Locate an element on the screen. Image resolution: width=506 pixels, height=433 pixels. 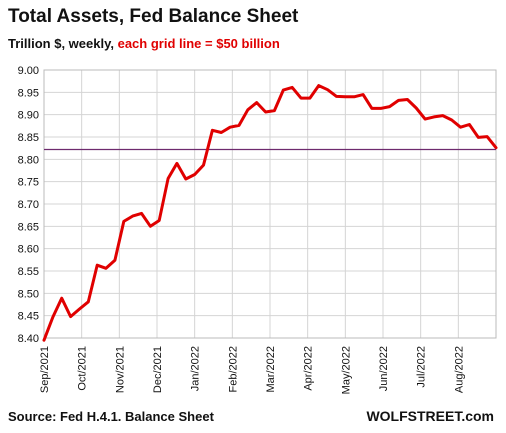
y-tick-label: 8.70 is located at coordinates (28, 205).